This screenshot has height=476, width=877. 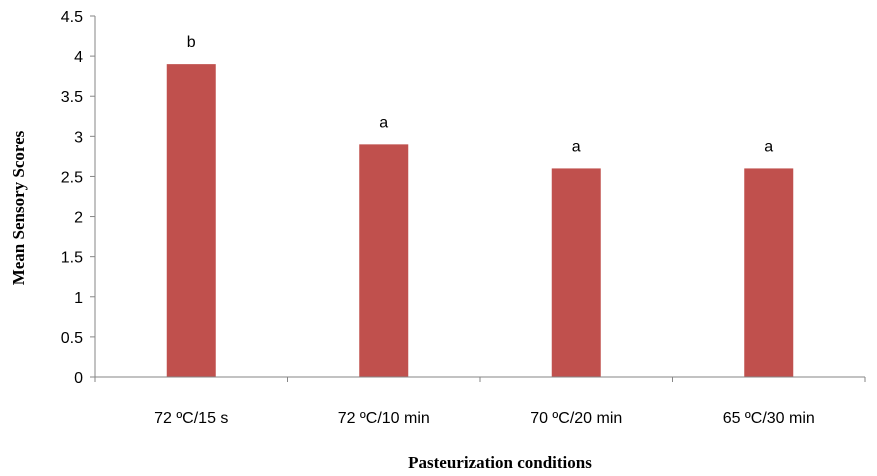 What do you see at coordinates (769, 418) in the screenshot?
I see `x-tick-label: 65 ºC/30 min` at bounding box center [769, 418].